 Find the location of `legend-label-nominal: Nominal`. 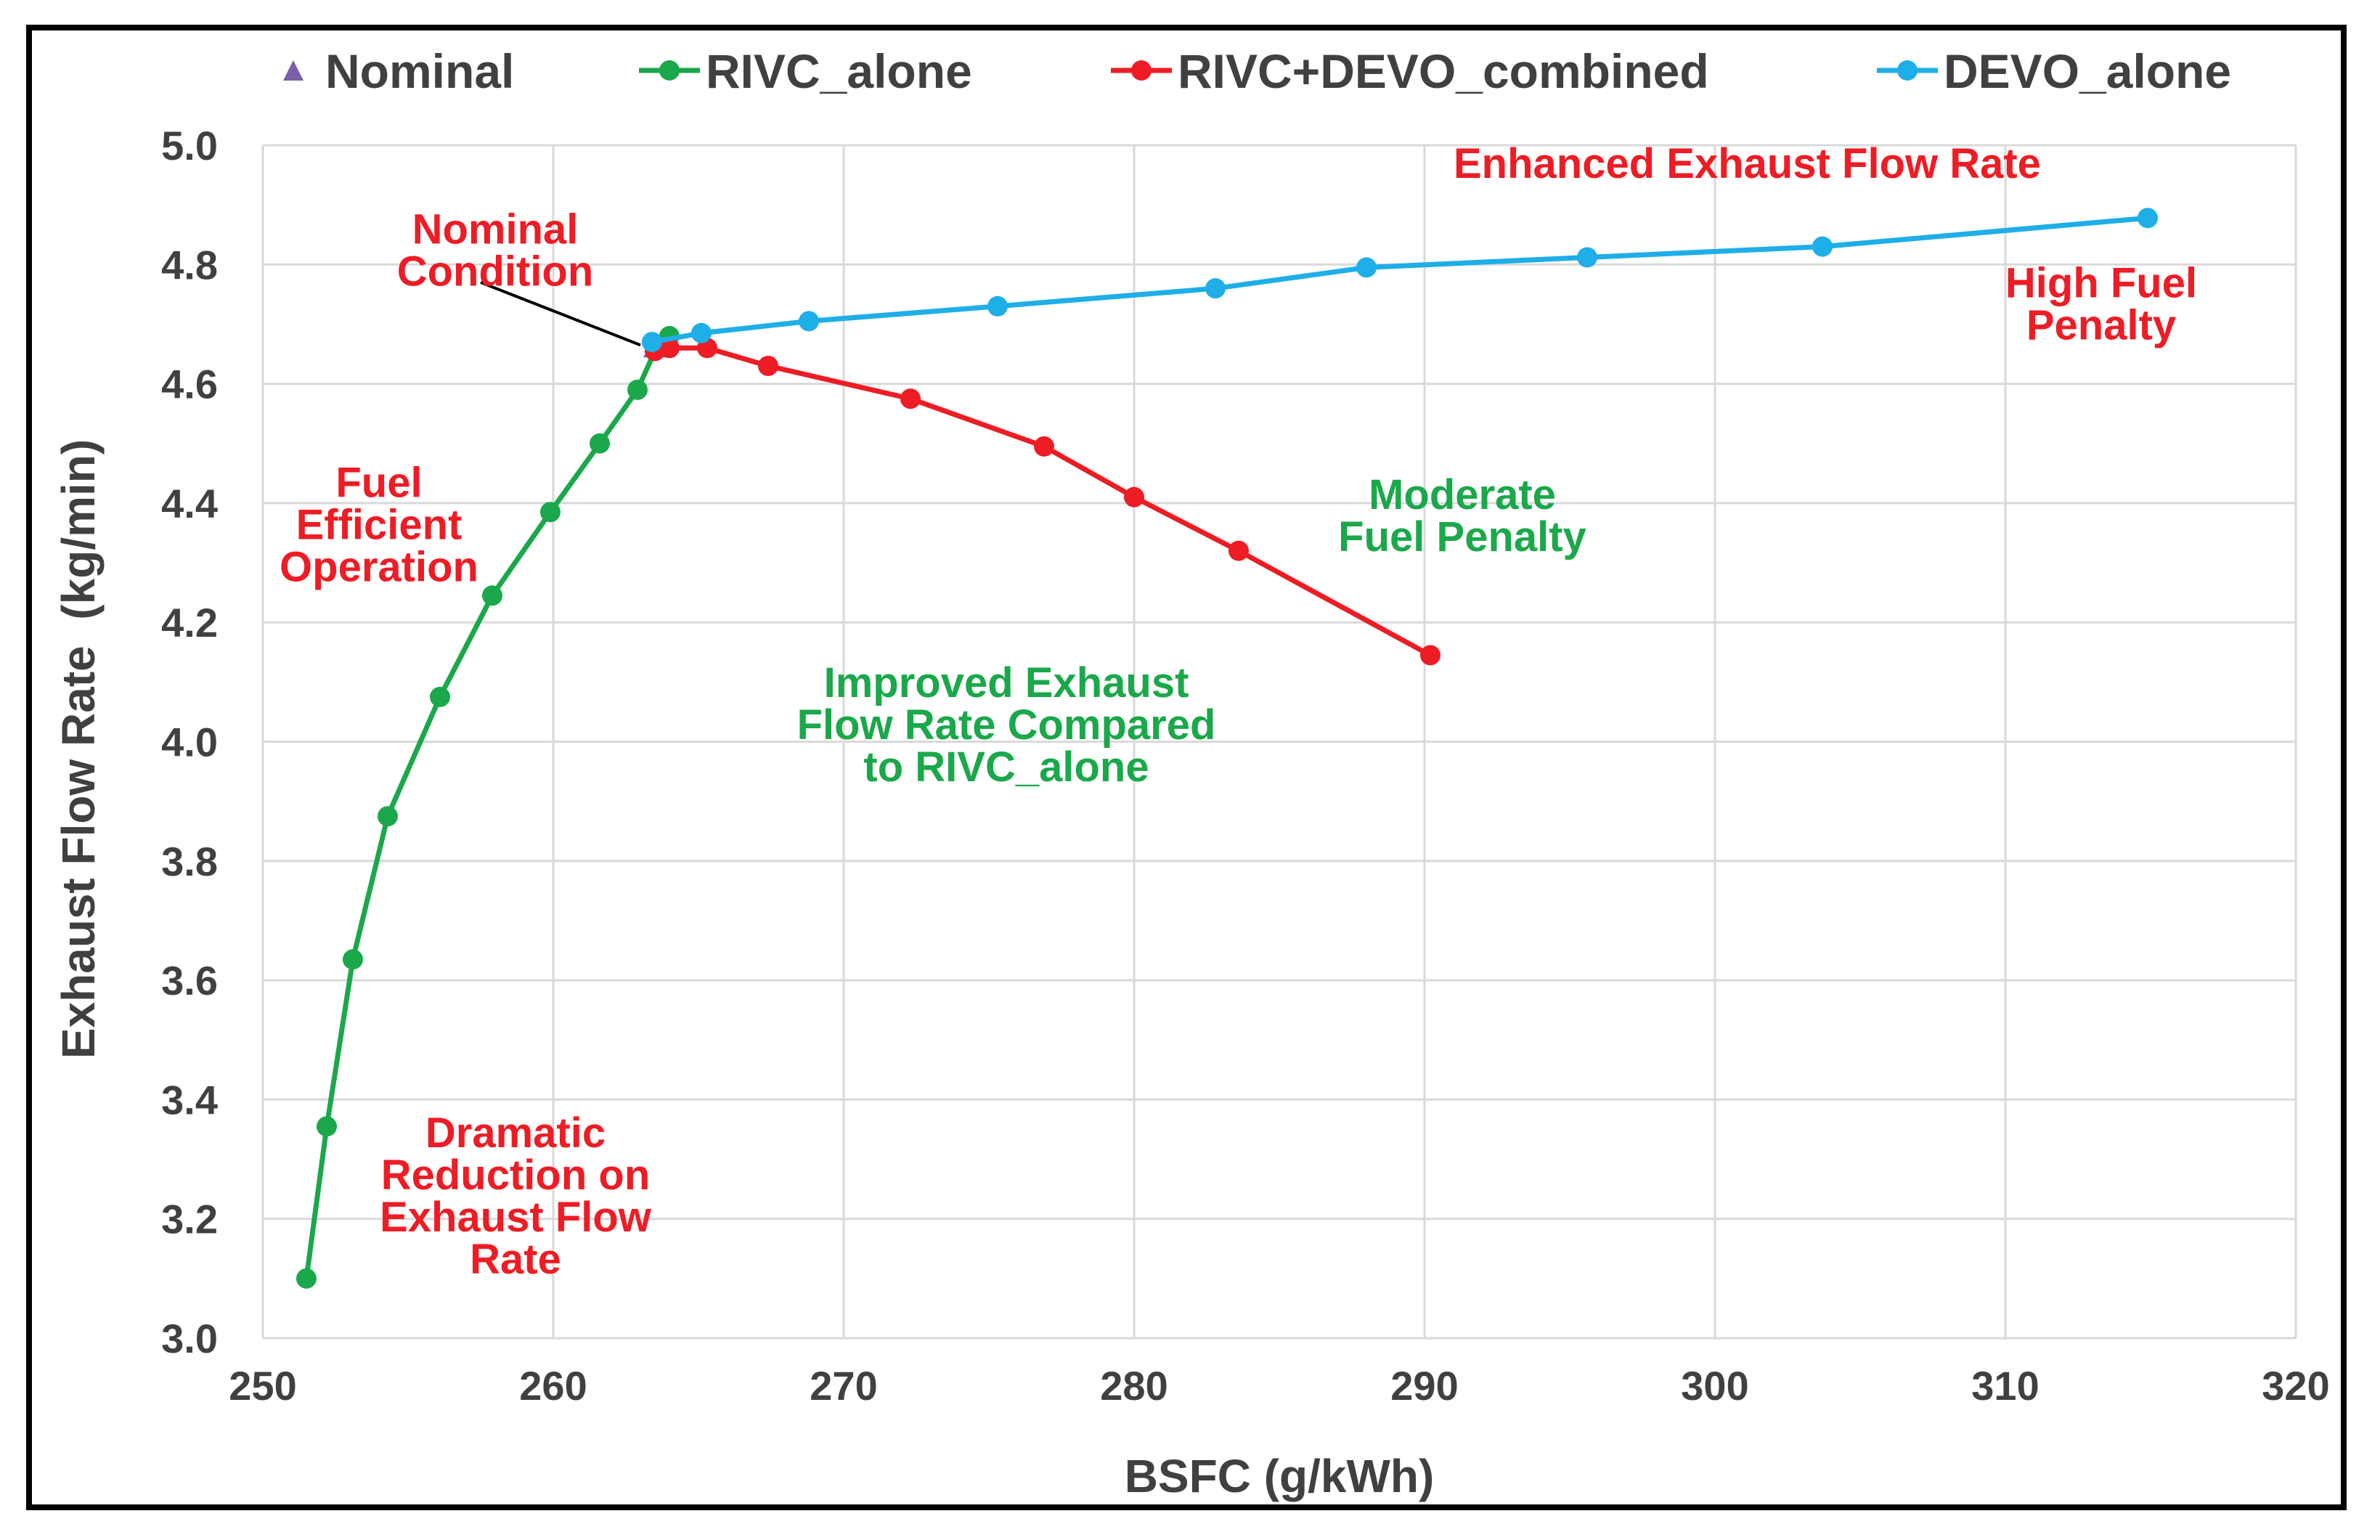

legend-label-nominal: Nominal is located at coordinates (419, 71).